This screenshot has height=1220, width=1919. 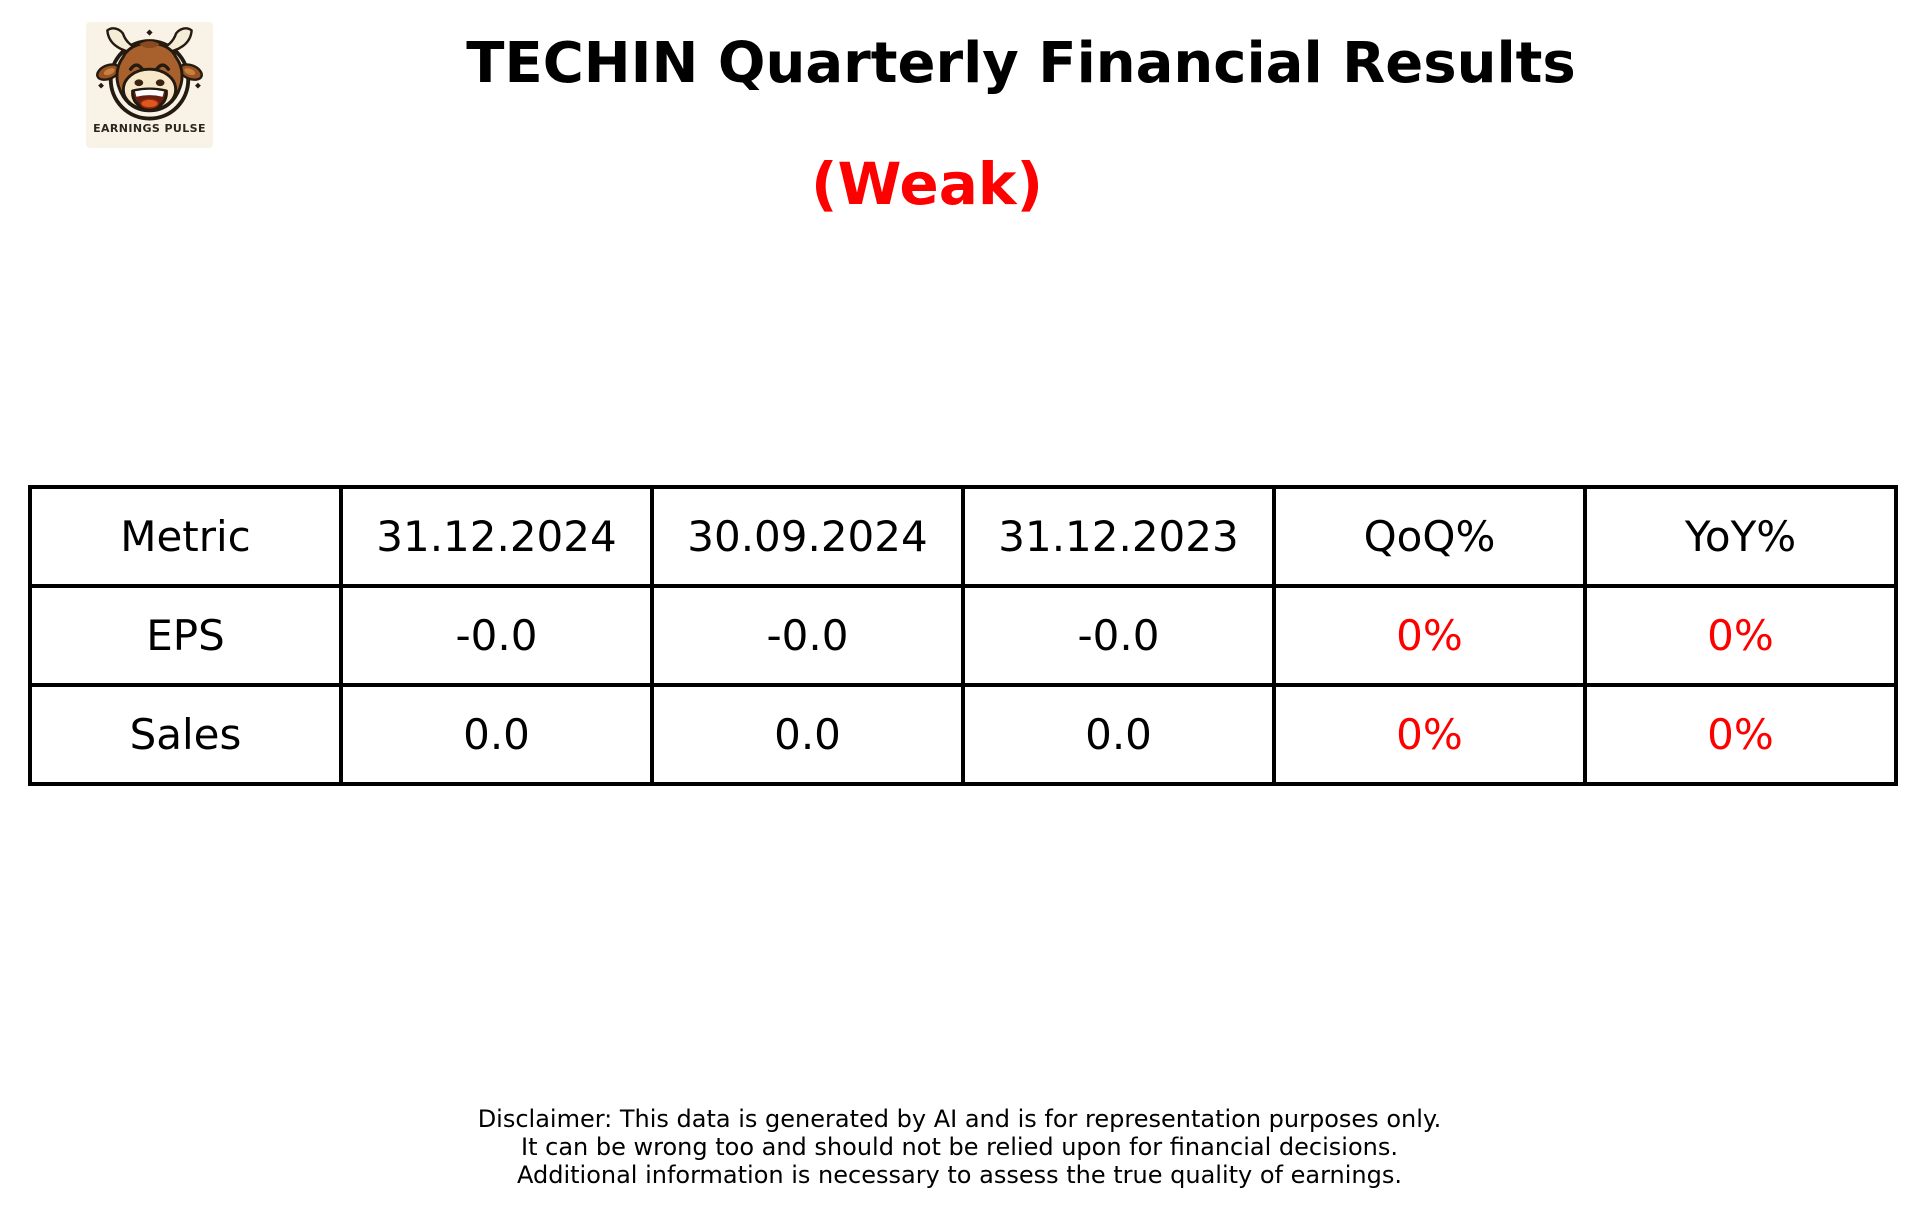 What do you see at coordinates (1740, 536) in the screenshot?
I see `column-header-yoy: YoY%` at bounding box center [1740, 536].